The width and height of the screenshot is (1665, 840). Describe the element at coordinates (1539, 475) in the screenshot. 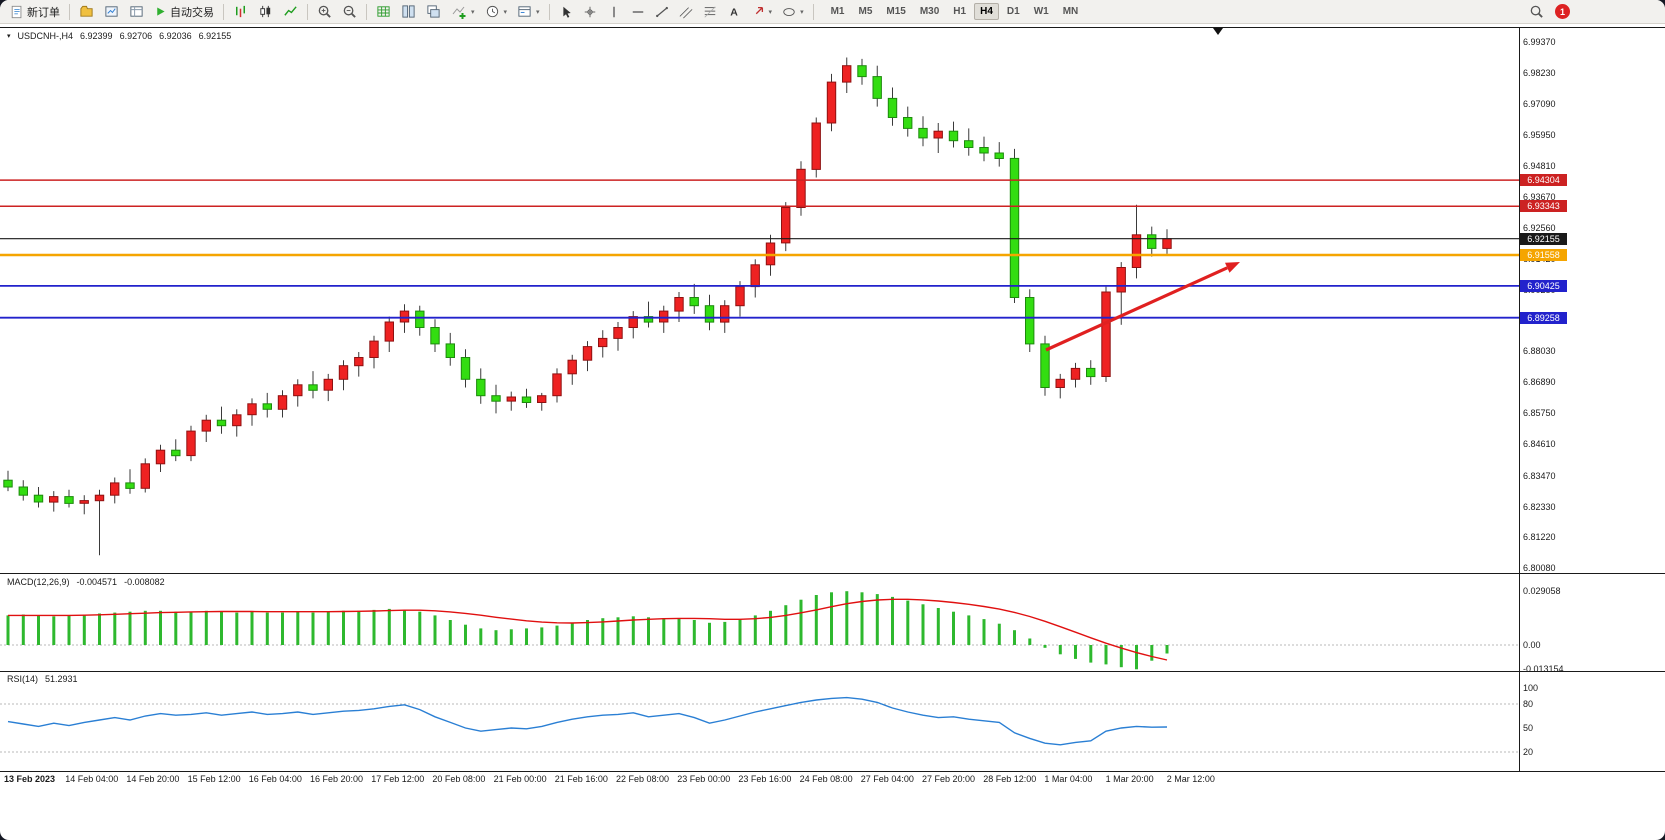

I see `price-axis-tick: 6.83470` at that location.